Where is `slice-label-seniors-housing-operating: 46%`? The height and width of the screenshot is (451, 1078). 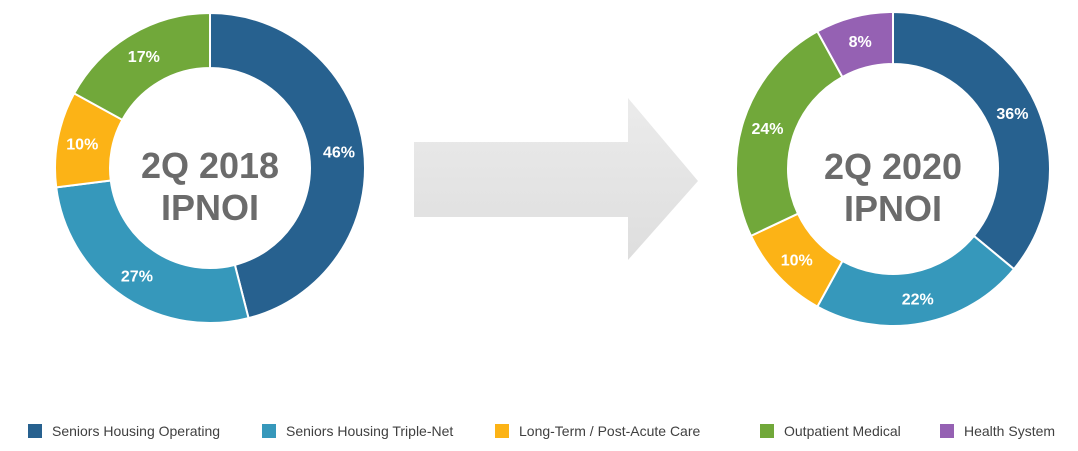
slice-label-seniors-housing-operating: 46% is located at coordinates (339, 153).